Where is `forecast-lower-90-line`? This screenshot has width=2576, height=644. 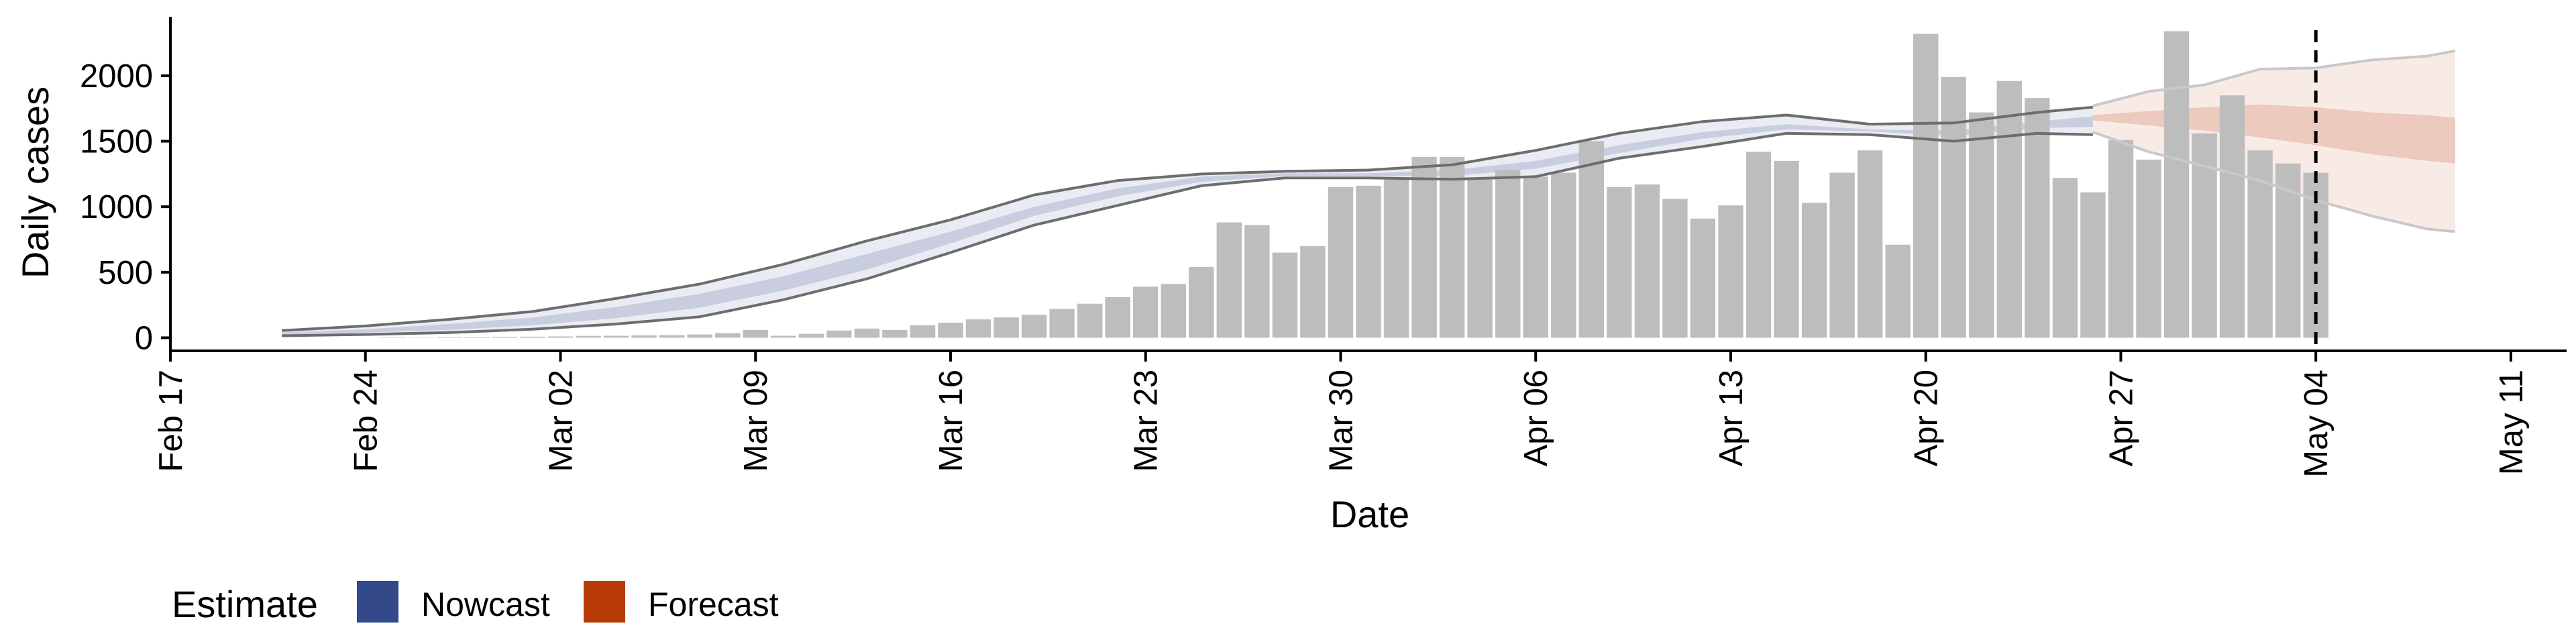 forecast-lower-90-line is located at coordinates (2274, 182).